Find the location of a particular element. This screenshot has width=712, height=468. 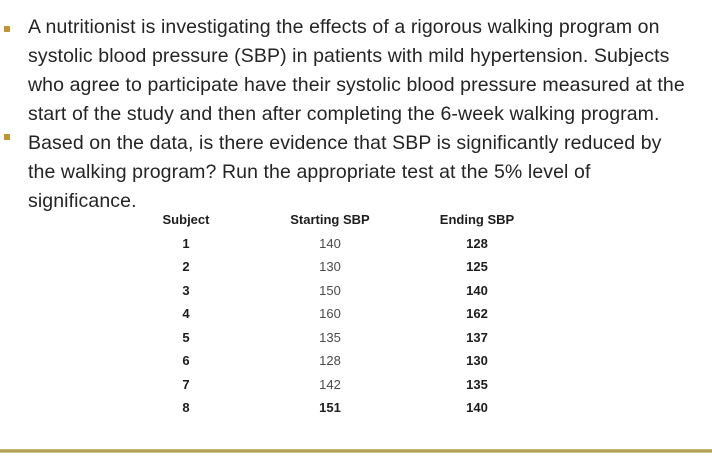

col-header-ending-sbp: Ending SBP is located at coordinates (477, 219).